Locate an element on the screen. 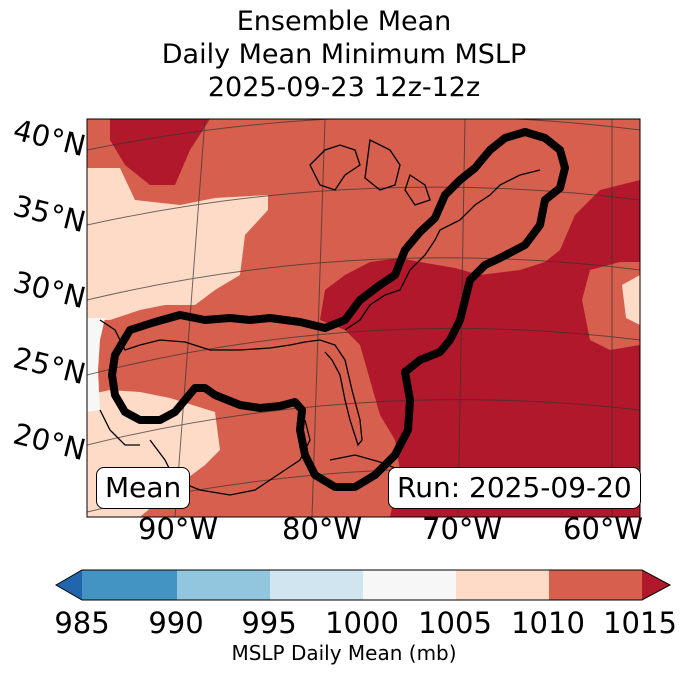 The width and height of the screenshot is (688, 674). mean-label-box: Mean is located at coordinates (143, 488).